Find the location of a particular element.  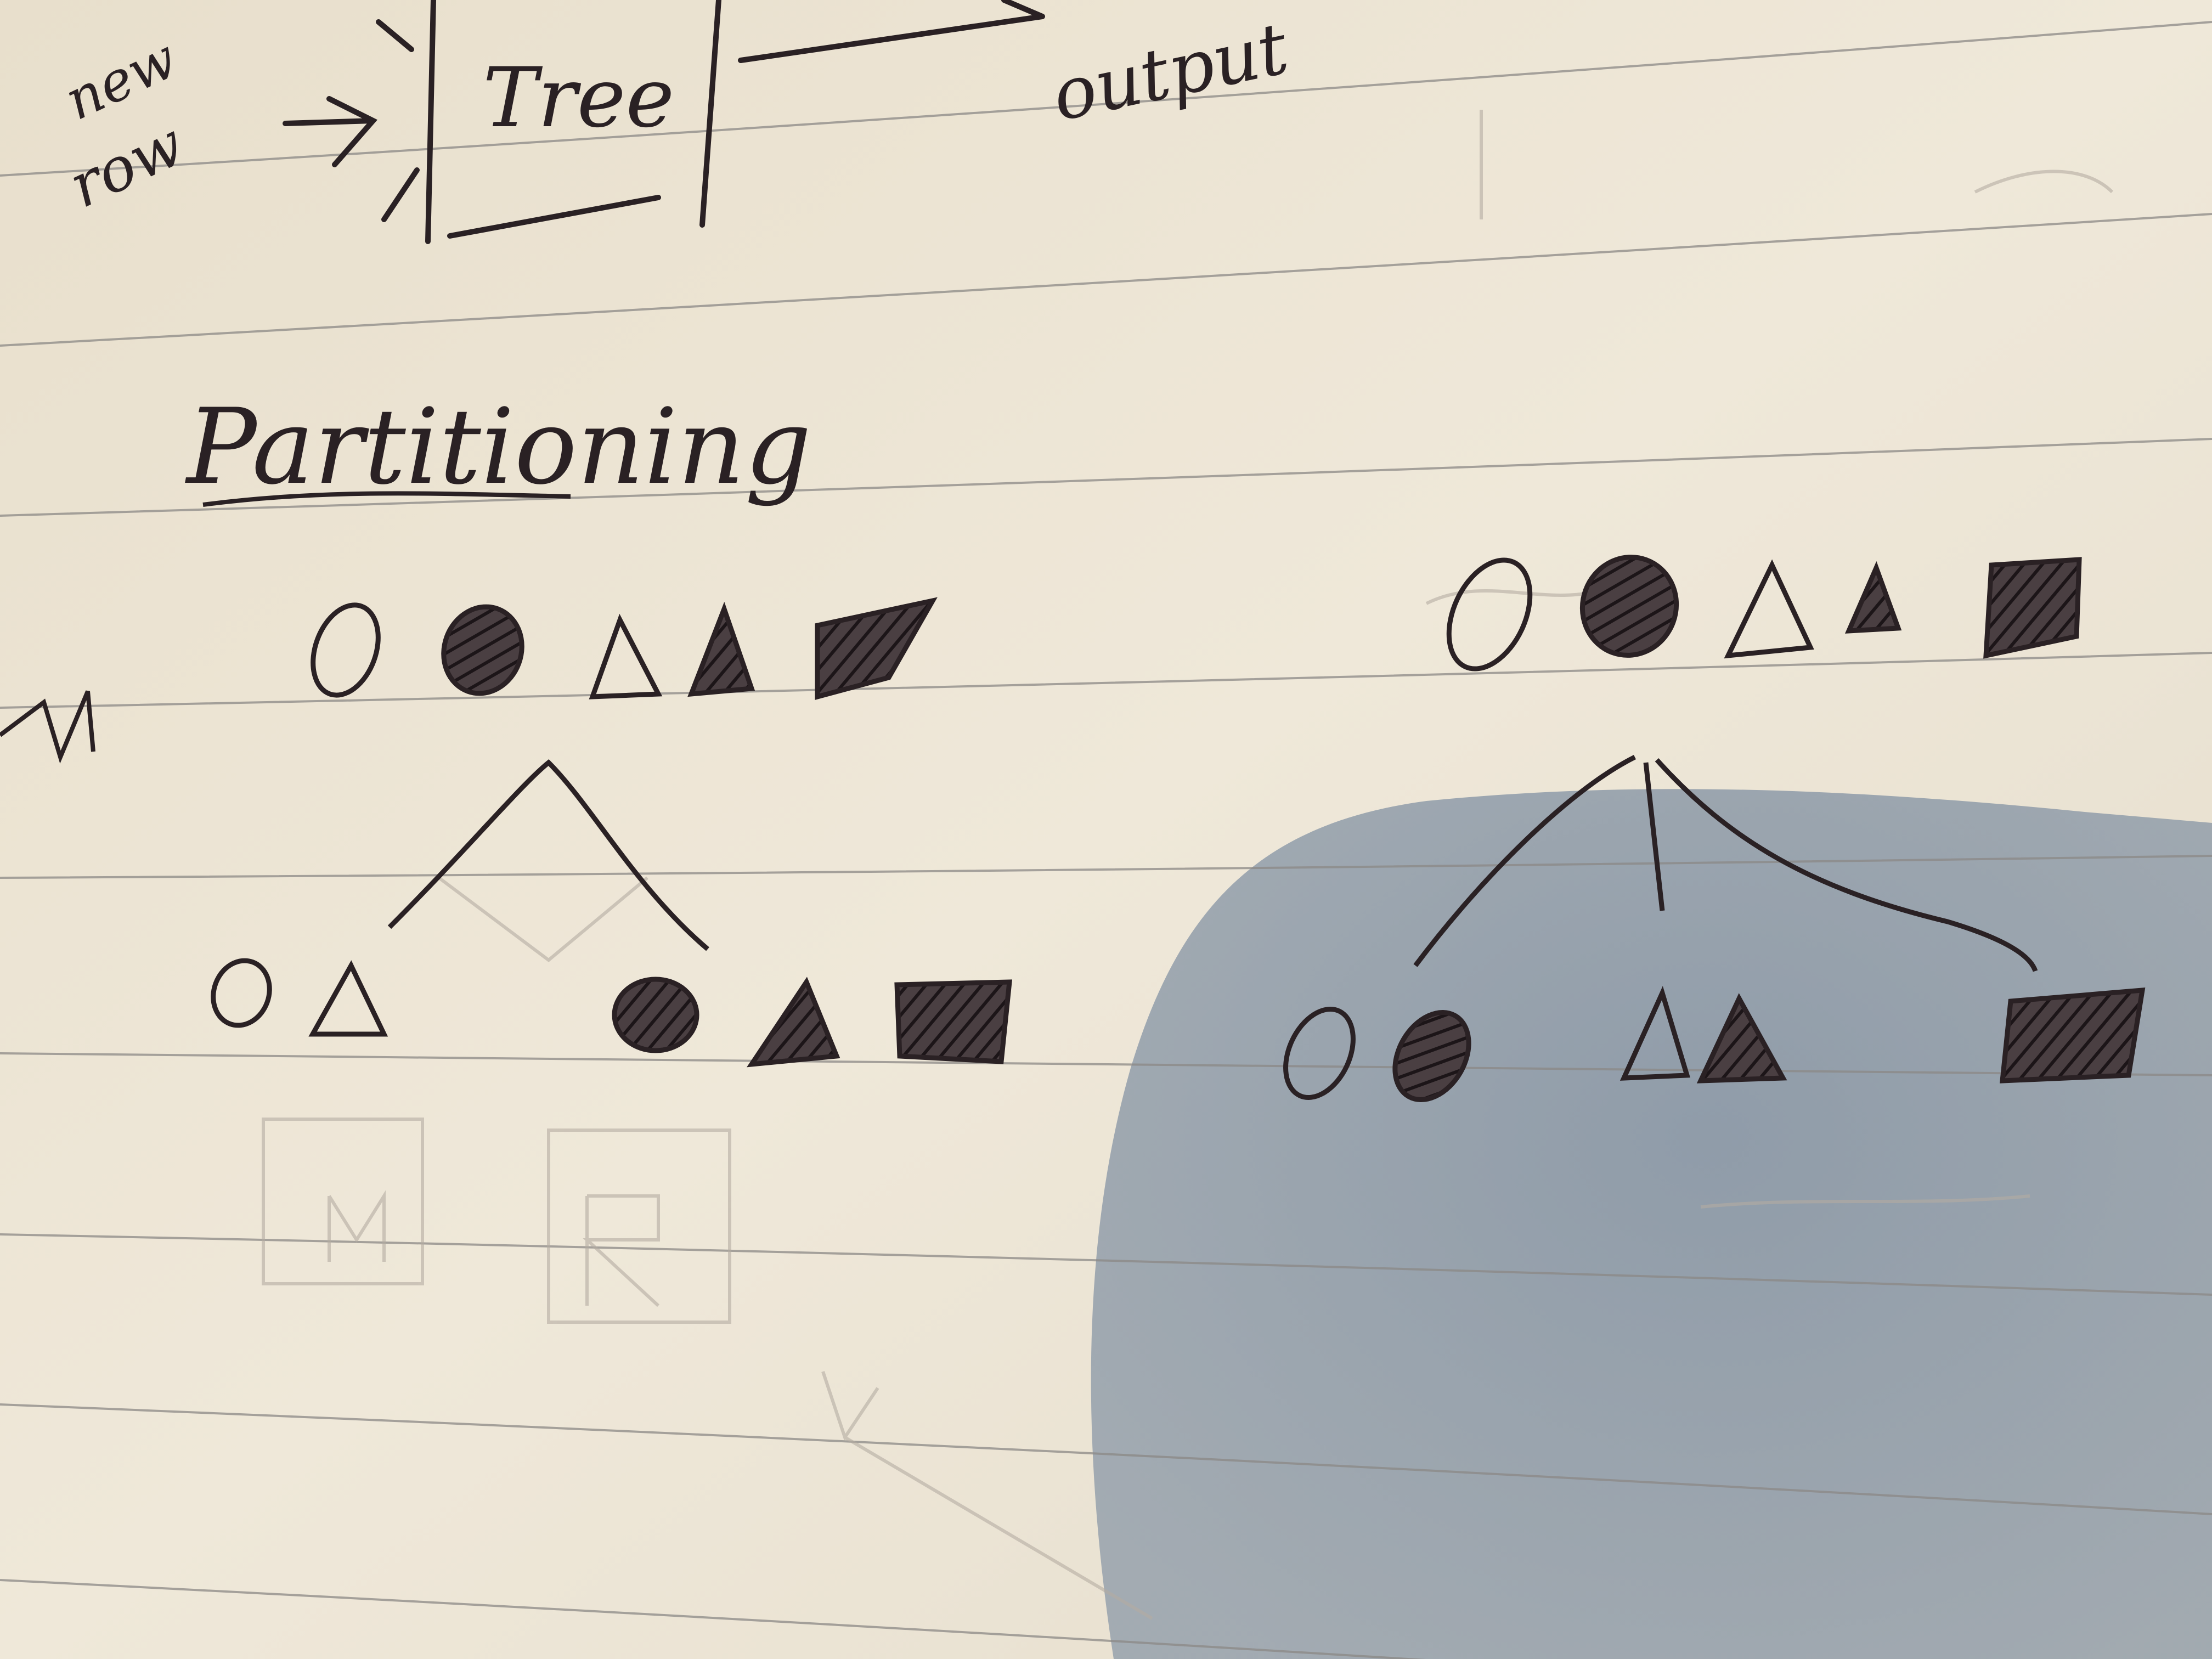

tree-box-bottom is located at coordinates (554, 217).